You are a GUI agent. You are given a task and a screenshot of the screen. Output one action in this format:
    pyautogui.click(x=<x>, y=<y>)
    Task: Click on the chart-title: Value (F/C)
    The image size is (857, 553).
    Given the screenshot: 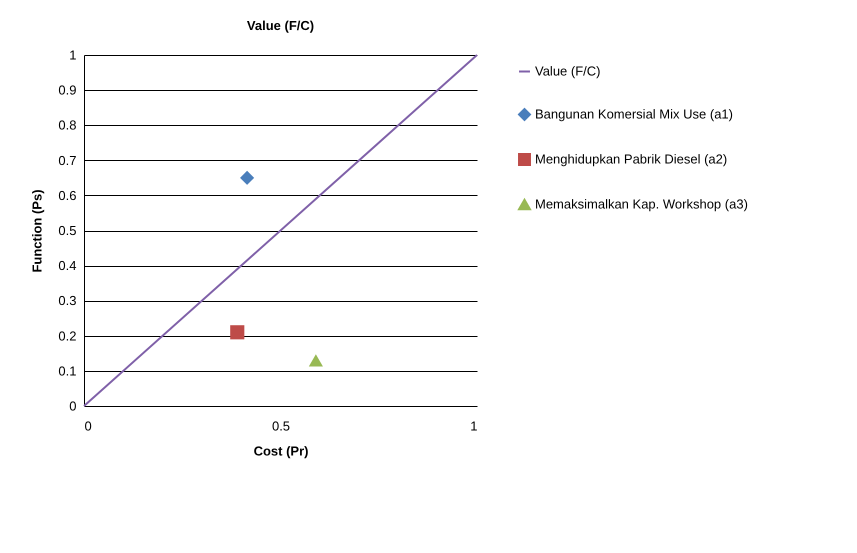 What is the action you would take?
    pyautogui.click(x=280, y=25)
    